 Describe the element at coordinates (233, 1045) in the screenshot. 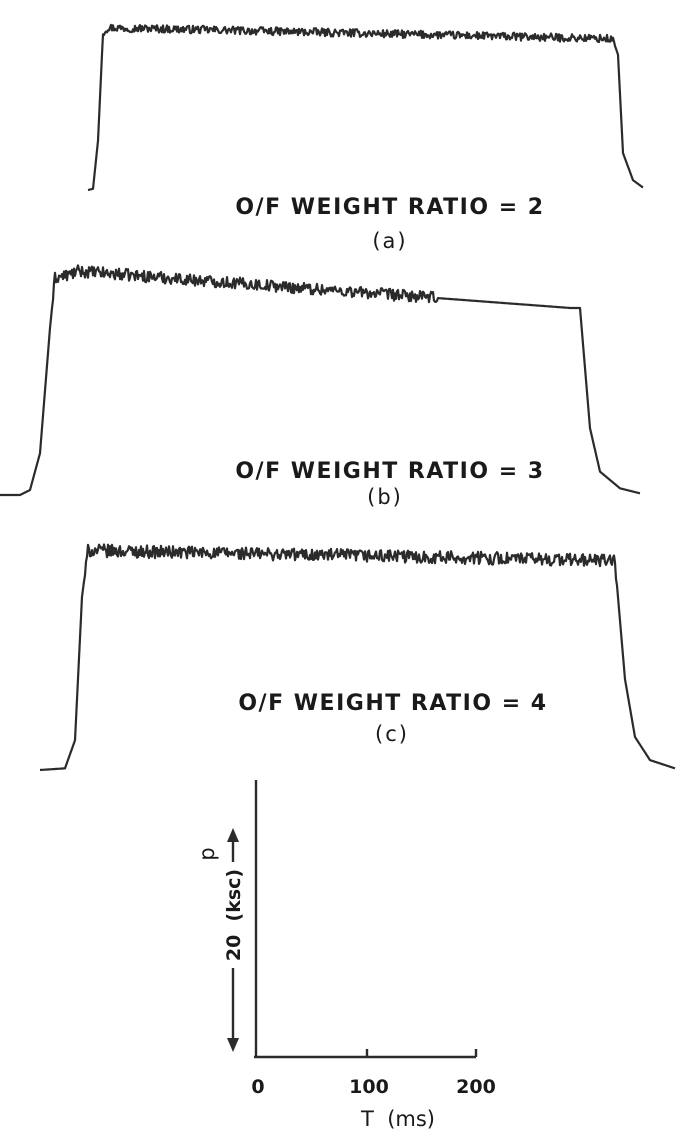

I see `scale-arrow-head-bottom` at that location.